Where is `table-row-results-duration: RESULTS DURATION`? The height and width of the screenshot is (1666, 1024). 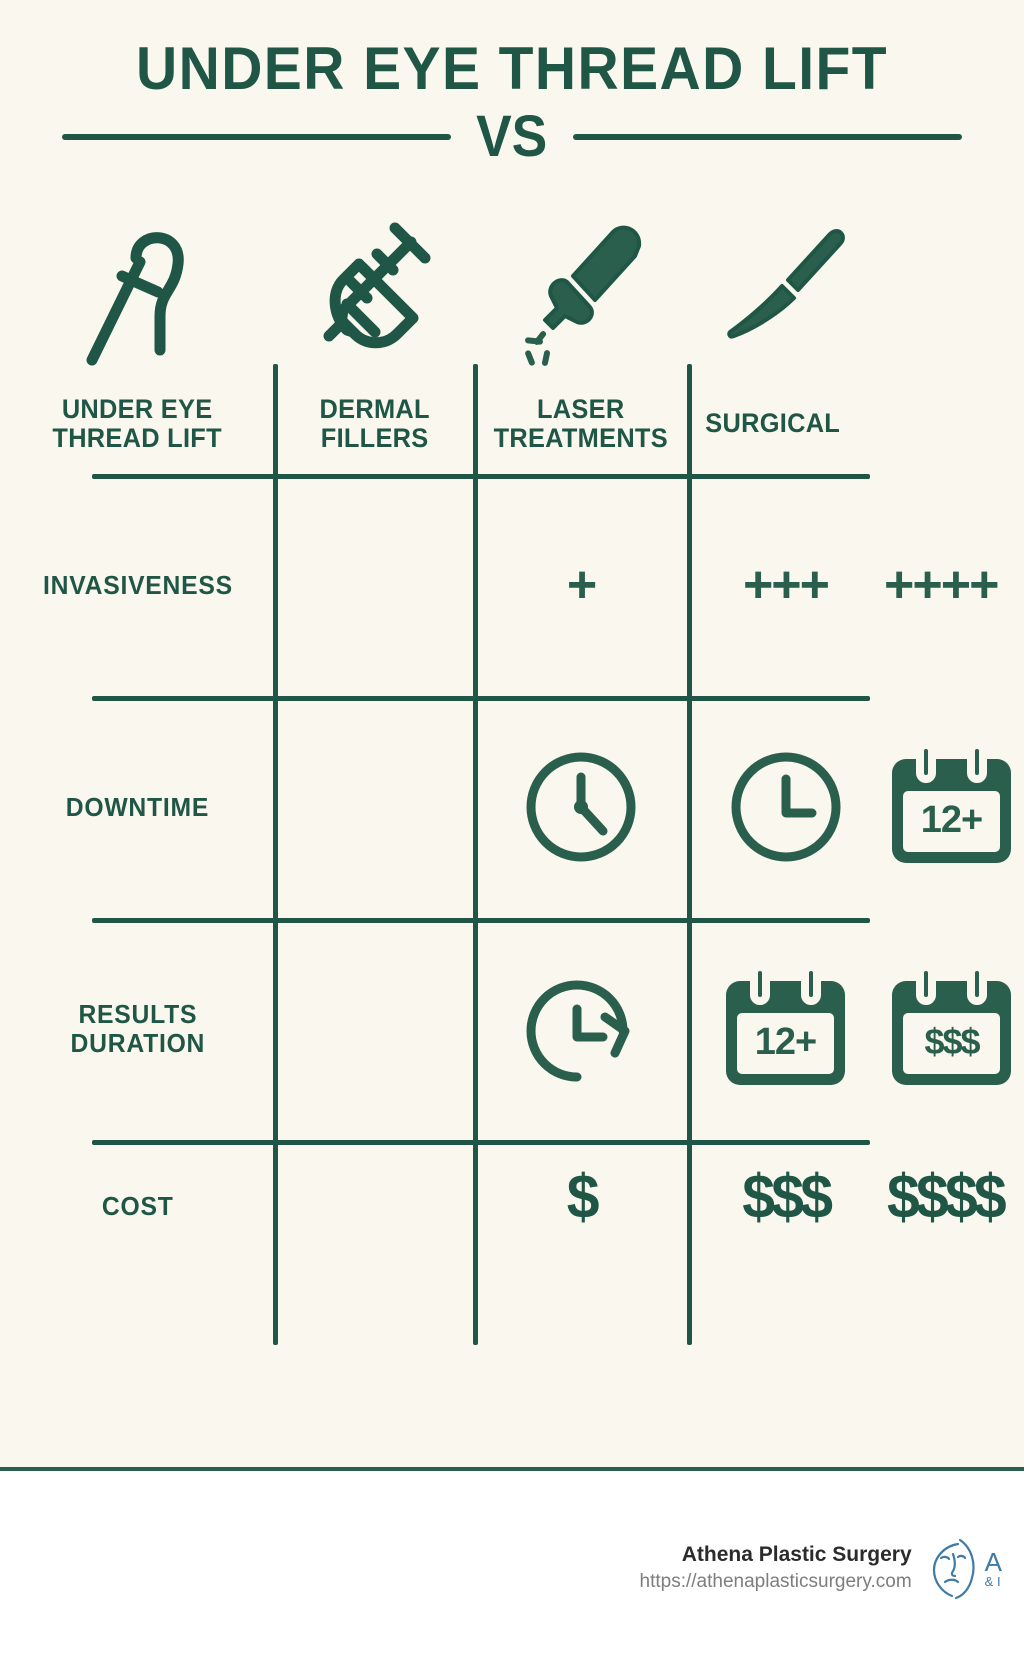 table-row-results-duration: RESULTS DURATION is located at coordinates (512, 1029).